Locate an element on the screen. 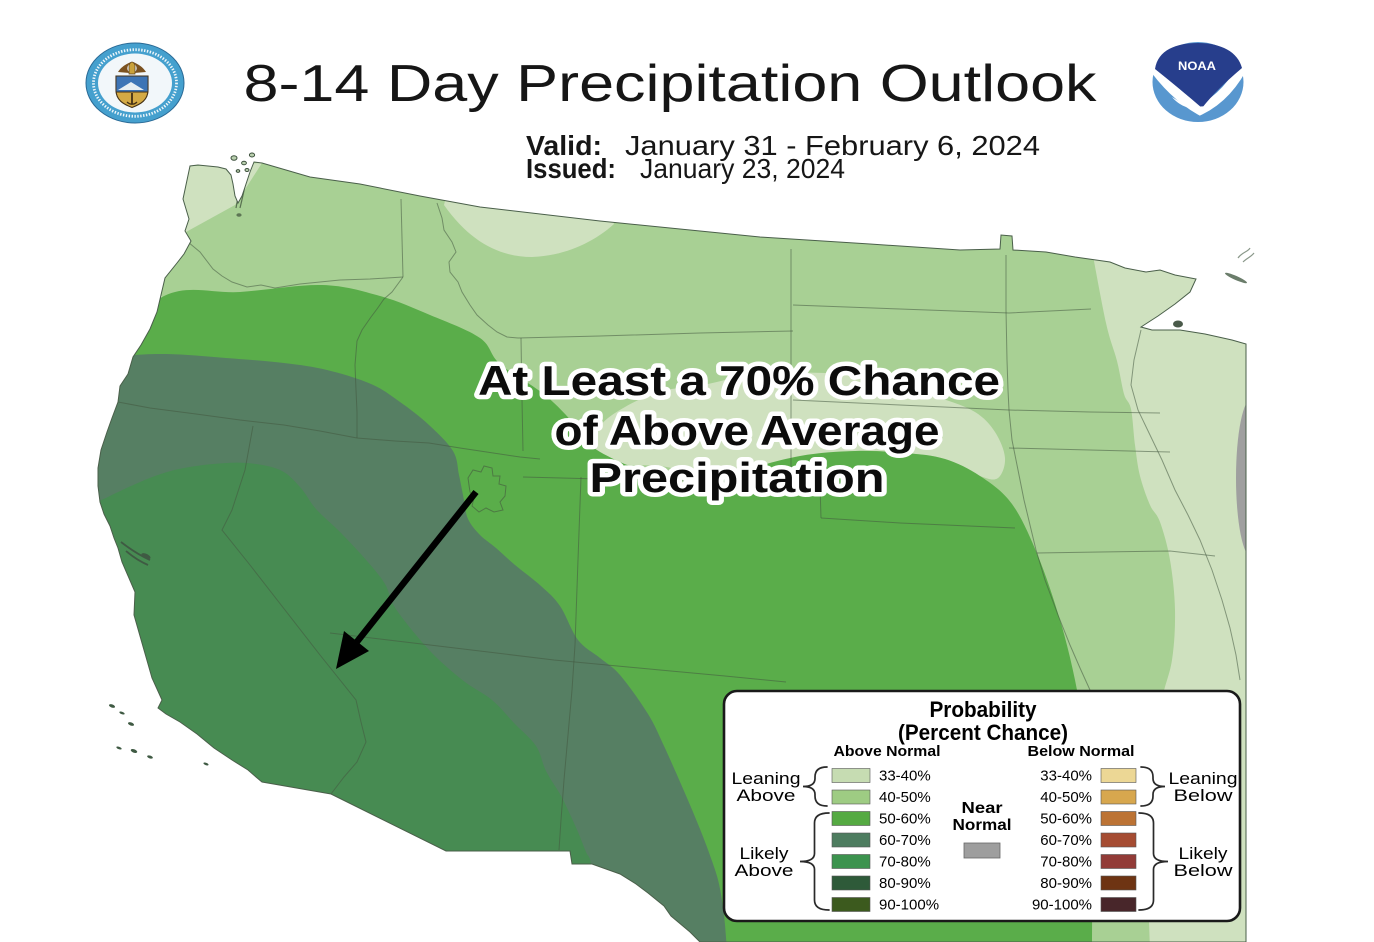  svg-text: of Above Average is located at coordinates (747, 430).